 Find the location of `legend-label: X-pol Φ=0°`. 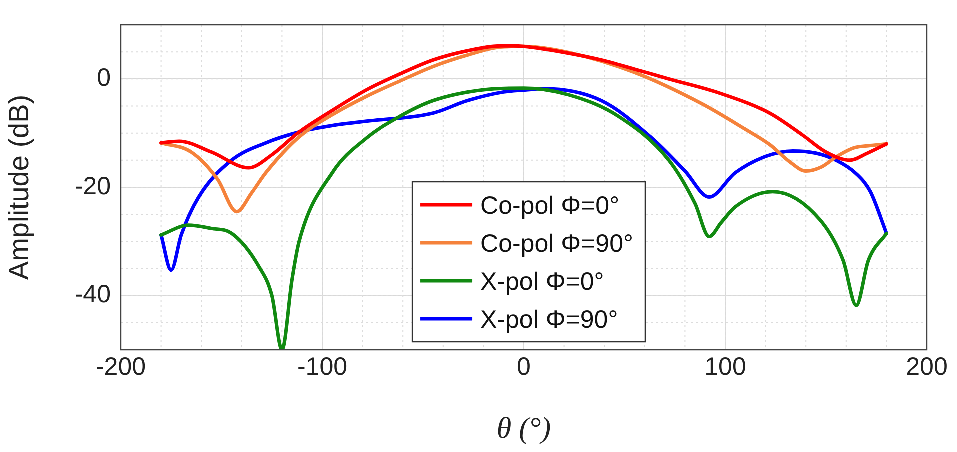

legend-label: X-pol Φ=0° is located at coordinates (542, 282).